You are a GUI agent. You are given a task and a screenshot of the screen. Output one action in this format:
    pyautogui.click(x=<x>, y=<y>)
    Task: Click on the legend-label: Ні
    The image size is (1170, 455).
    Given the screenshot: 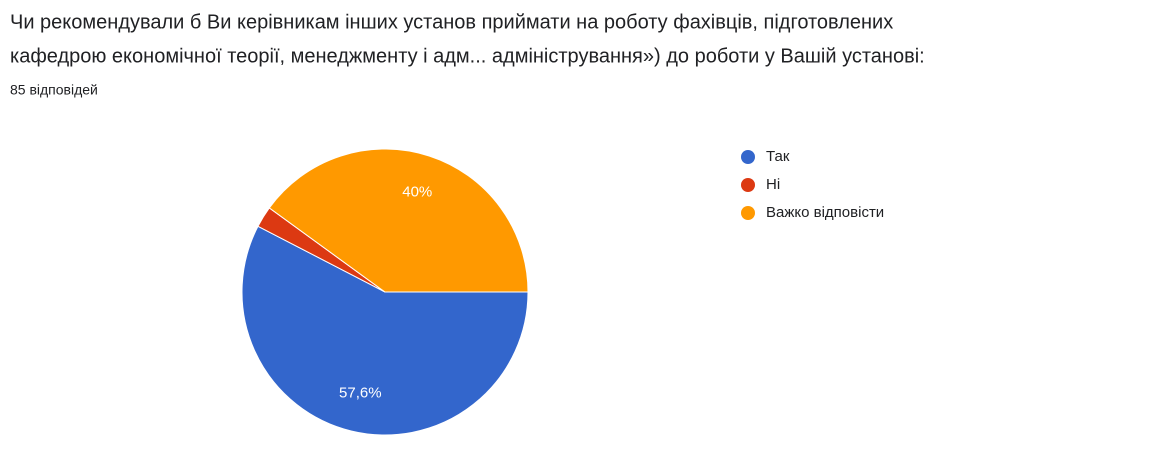 What is the action you would take?
    pyautogui.click(x=773, y=184)
    